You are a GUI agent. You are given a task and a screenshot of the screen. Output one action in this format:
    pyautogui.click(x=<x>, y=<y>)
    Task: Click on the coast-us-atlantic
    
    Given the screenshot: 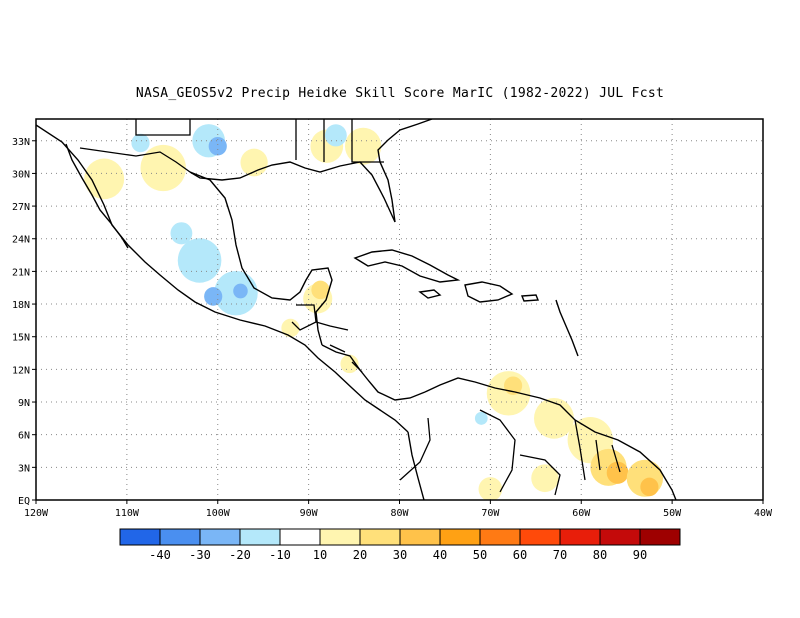 What is the action you would take?
    pyautogui.click(x=405, y=171)
    